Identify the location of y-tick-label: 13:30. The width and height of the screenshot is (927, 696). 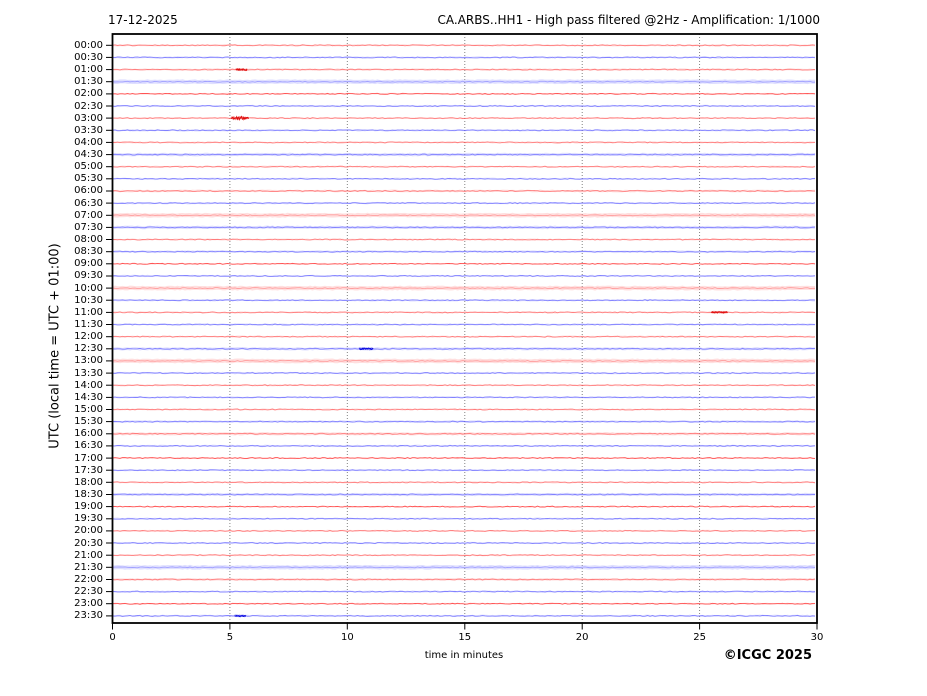
(88, 373).